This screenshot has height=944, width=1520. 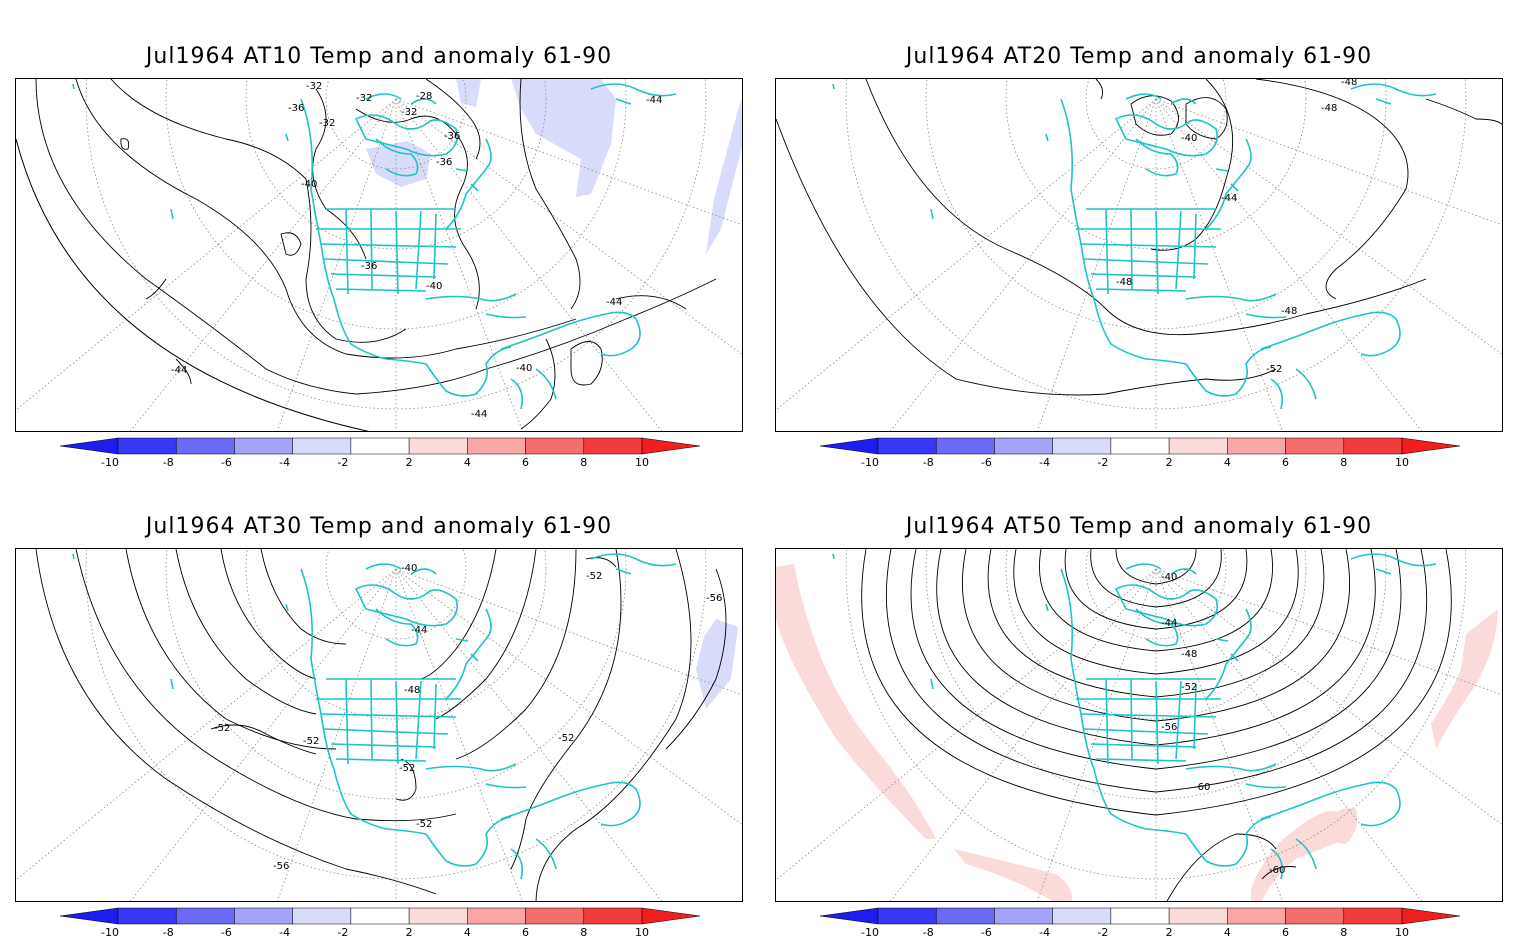 What do you see at coordinates (467, 462) in the screenshot?
I see `colorbar-tick-label: 4` at bounding box center [467, 462].